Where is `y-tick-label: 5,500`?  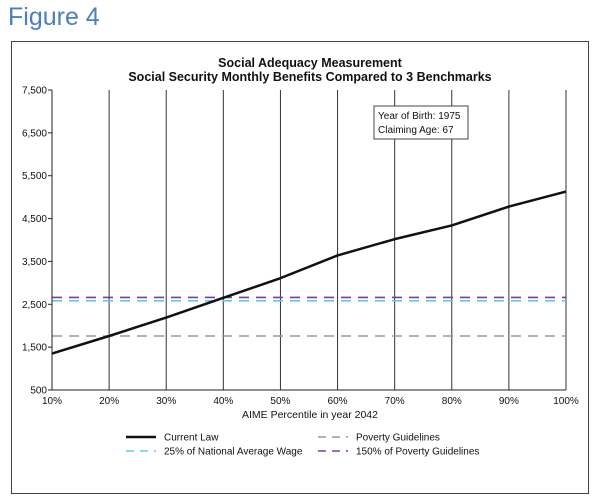
y-tick-label: 5,500 is located at coordinates (34, 176).